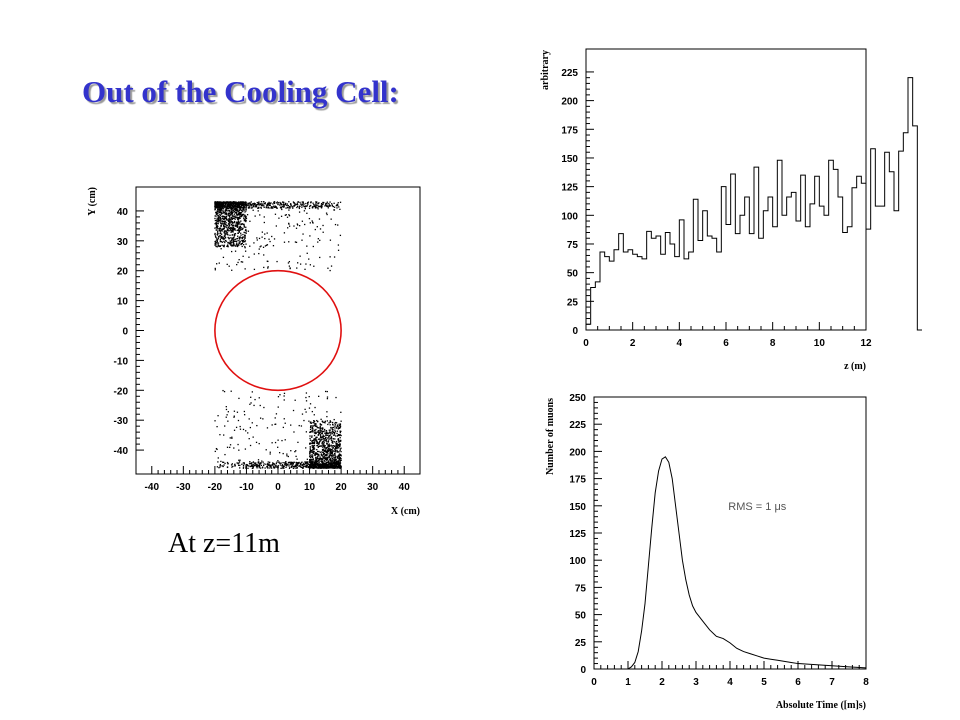 This screenshot has width=960, height=720. What do you see at coordinates (573, 302) in the screenshot?
I see `y-tick-label: 25` at bounding box center [573, 302].